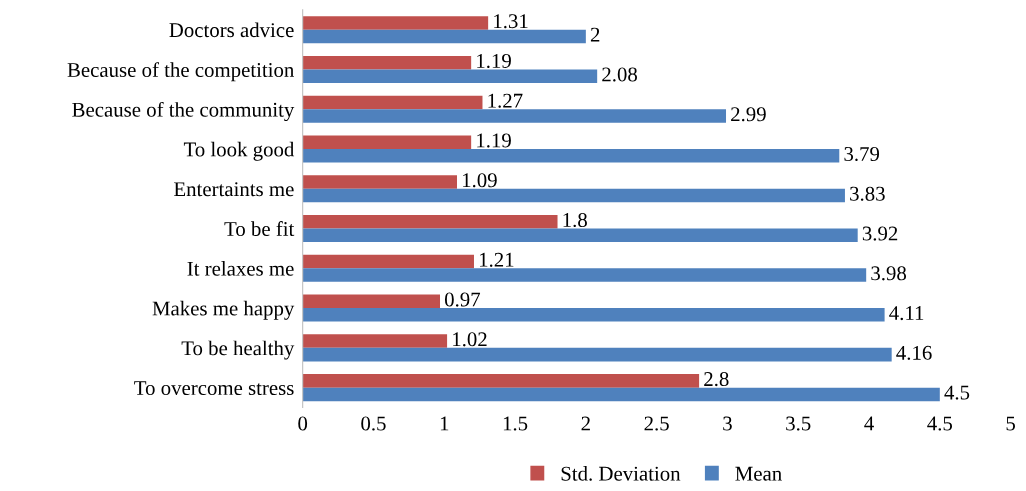 The width and height of the screenshot is (1026, 491). What do you see at coordinates (511, 21) in the screenshot?
I see `data-label: 1.31` at bounding box center [511, 21].